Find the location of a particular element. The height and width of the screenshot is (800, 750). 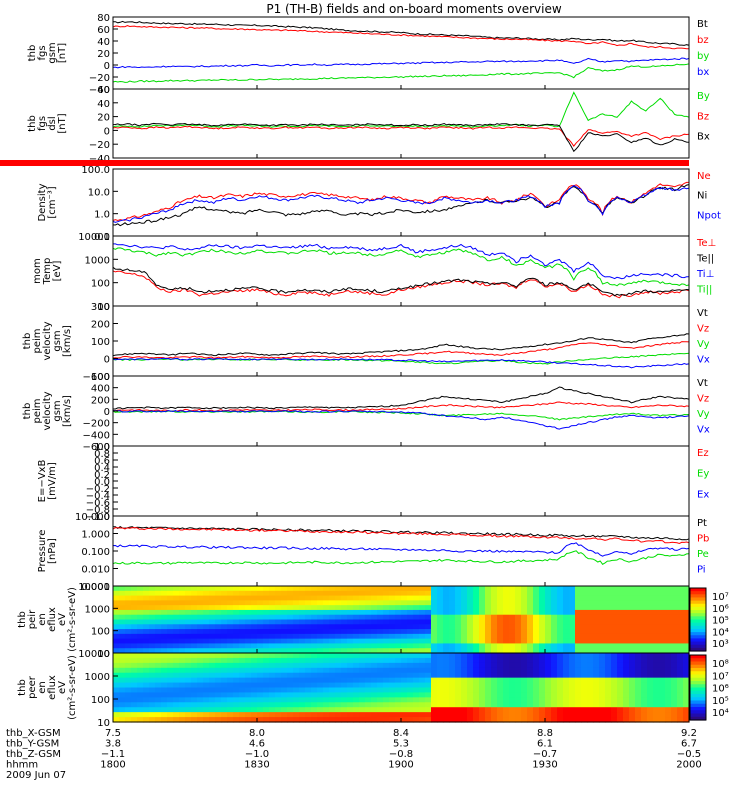

legend-entry: Vy is located at coordinates (703, 414).